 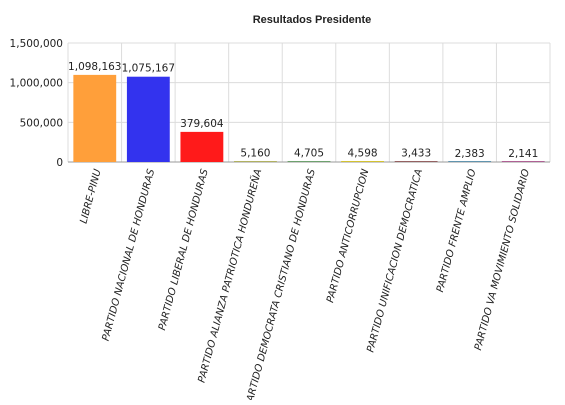 I want to click on bar-value-label: 3,433, so click(x=416, y=154).